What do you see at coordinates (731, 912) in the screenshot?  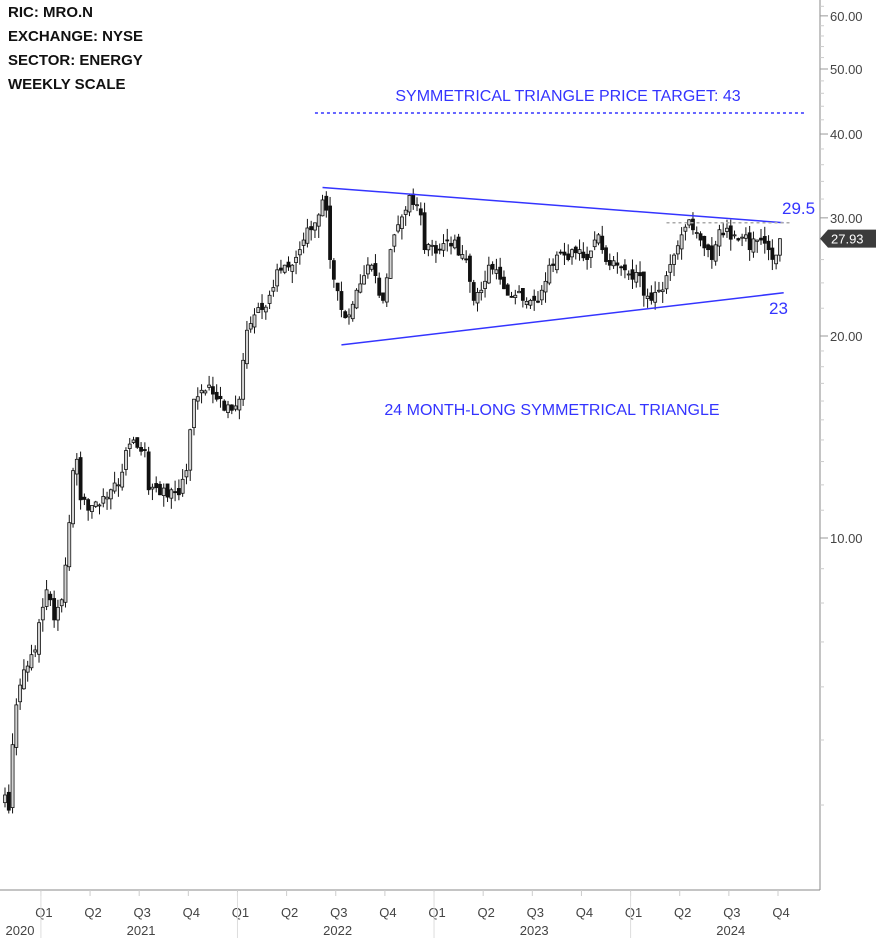 I see `quarter-label: Q3` at bounding box center [731, 912].